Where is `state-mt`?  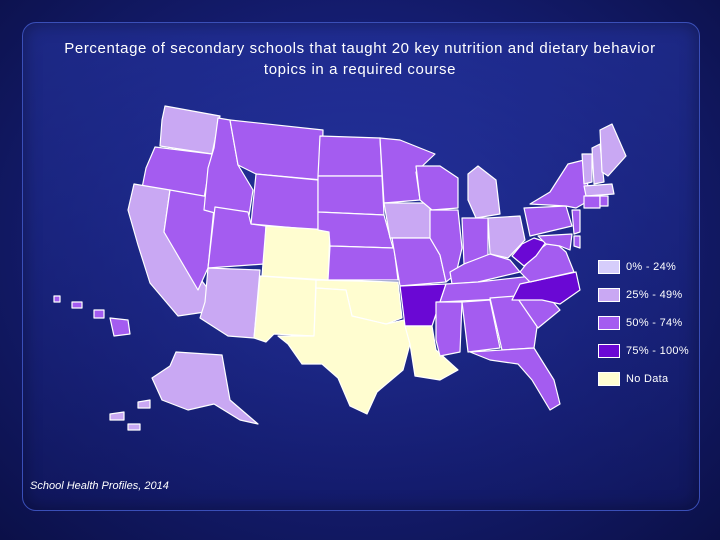
state-mt is located at coordinates (276, 150).